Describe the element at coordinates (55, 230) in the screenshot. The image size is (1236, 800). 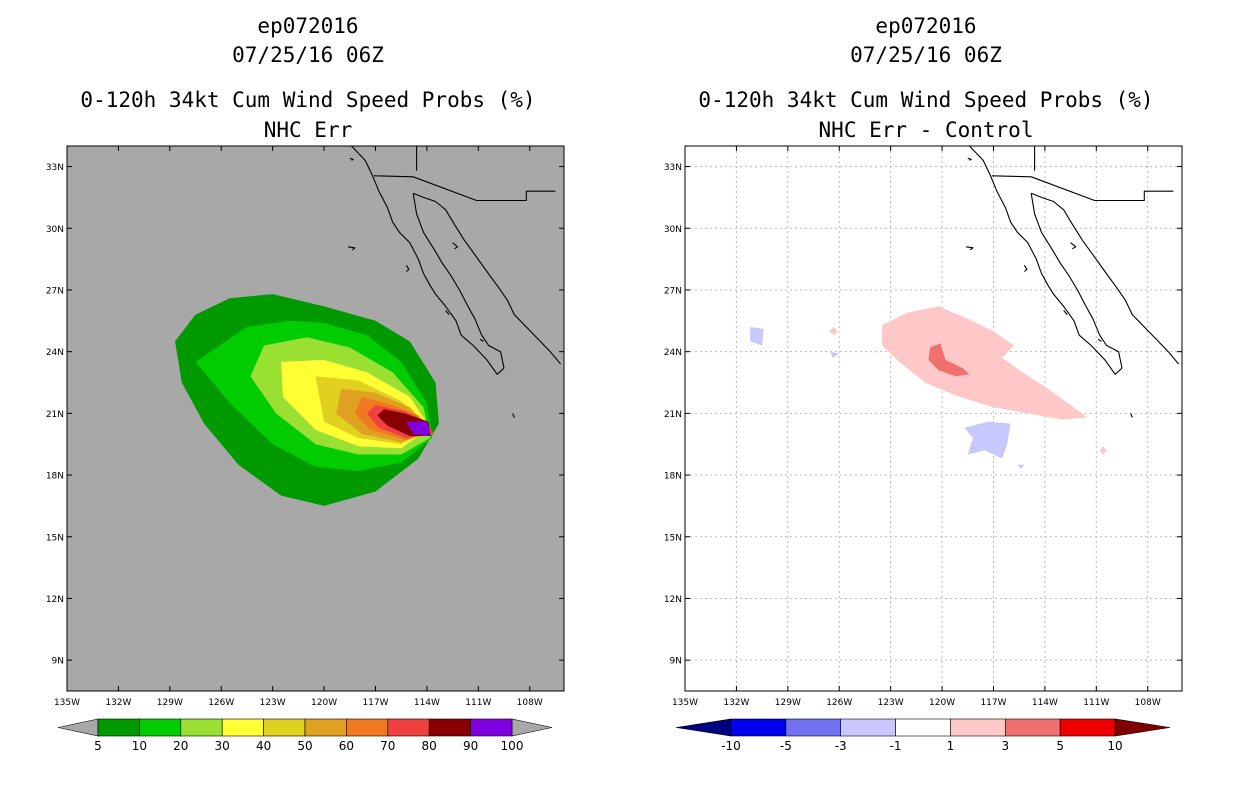
I see `left-y-tick-label: 30N` at that location.